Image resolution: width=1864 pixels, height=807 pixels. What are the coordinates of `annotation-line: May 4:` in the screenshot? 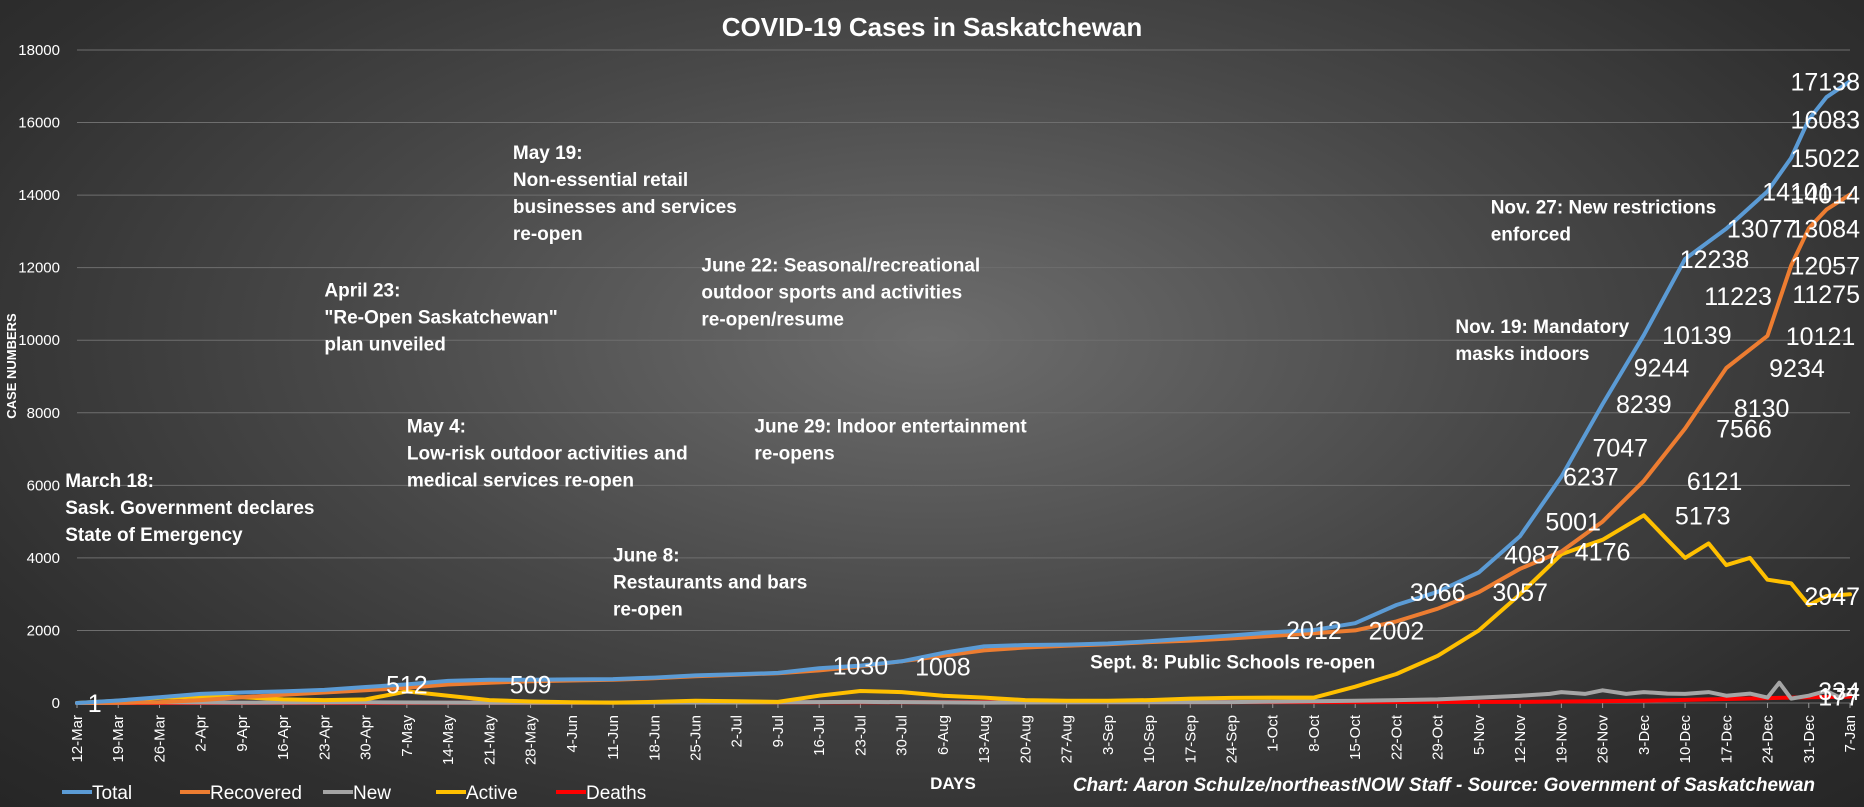 It's located at (436, 427).